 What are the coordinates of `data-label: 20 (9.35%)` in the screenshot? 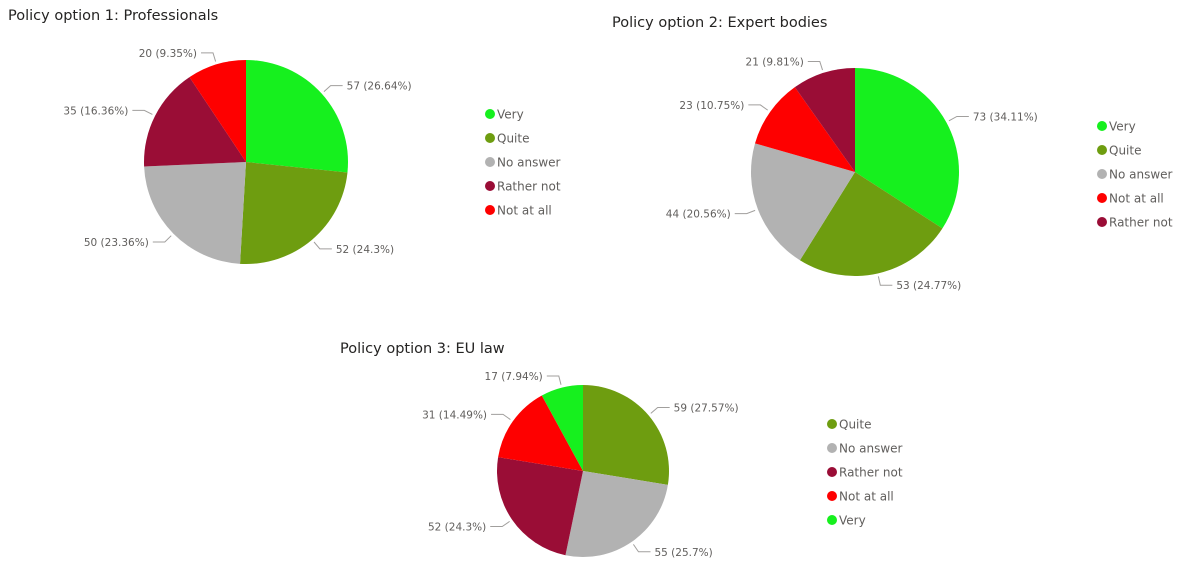 It's located at (168, 54).